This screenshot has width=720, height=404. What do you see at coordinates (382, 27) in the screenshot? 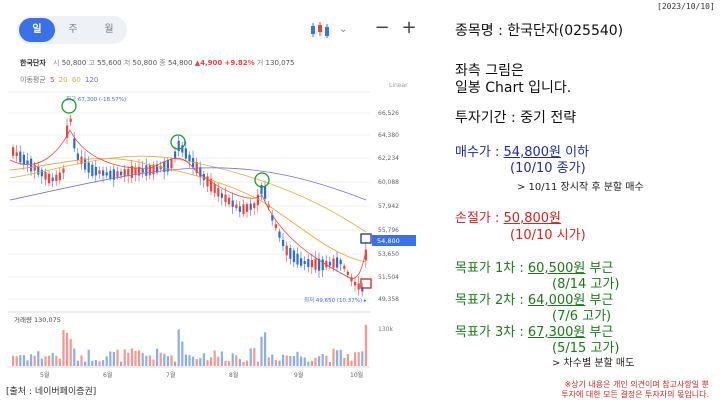
I see `zoom-out-button: −` at bounding box center [382, 27].